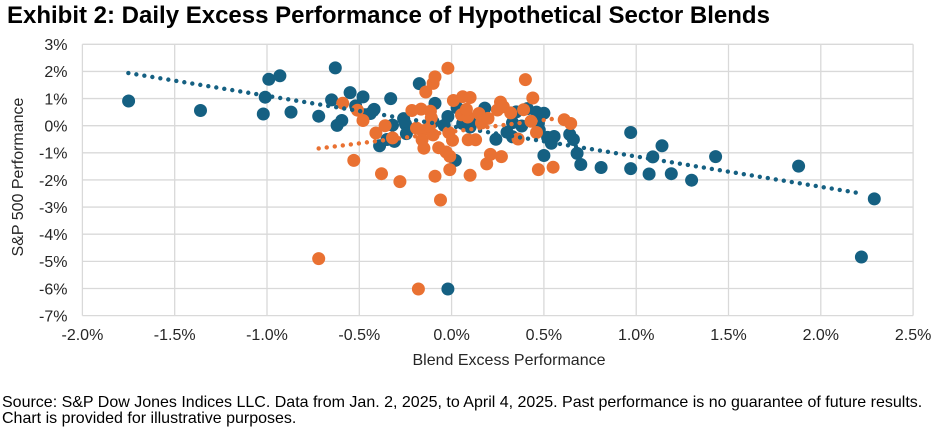 This screenshot has height=432, width=939. Describe the element at coordinates (728, 335) in the screenshot. I see `x-tick-label: 1.5%` at that location.